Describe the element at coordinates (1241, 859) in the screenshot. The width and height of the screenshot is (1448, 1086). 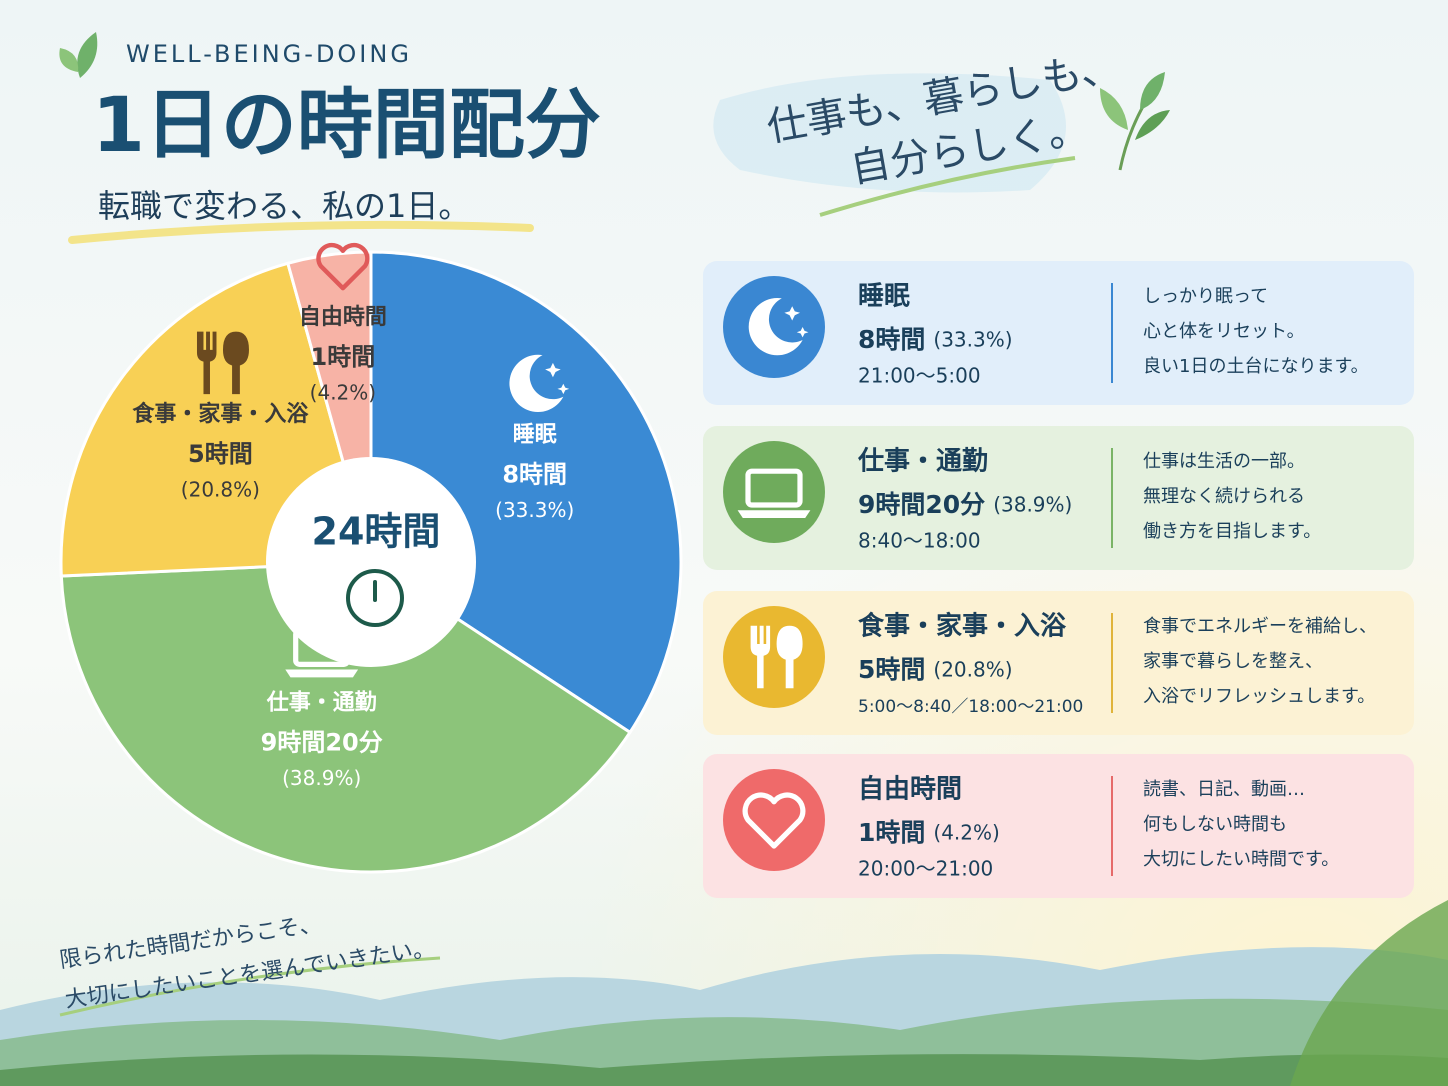
I see `card-description: 大切にしたい時間です。` at that location.